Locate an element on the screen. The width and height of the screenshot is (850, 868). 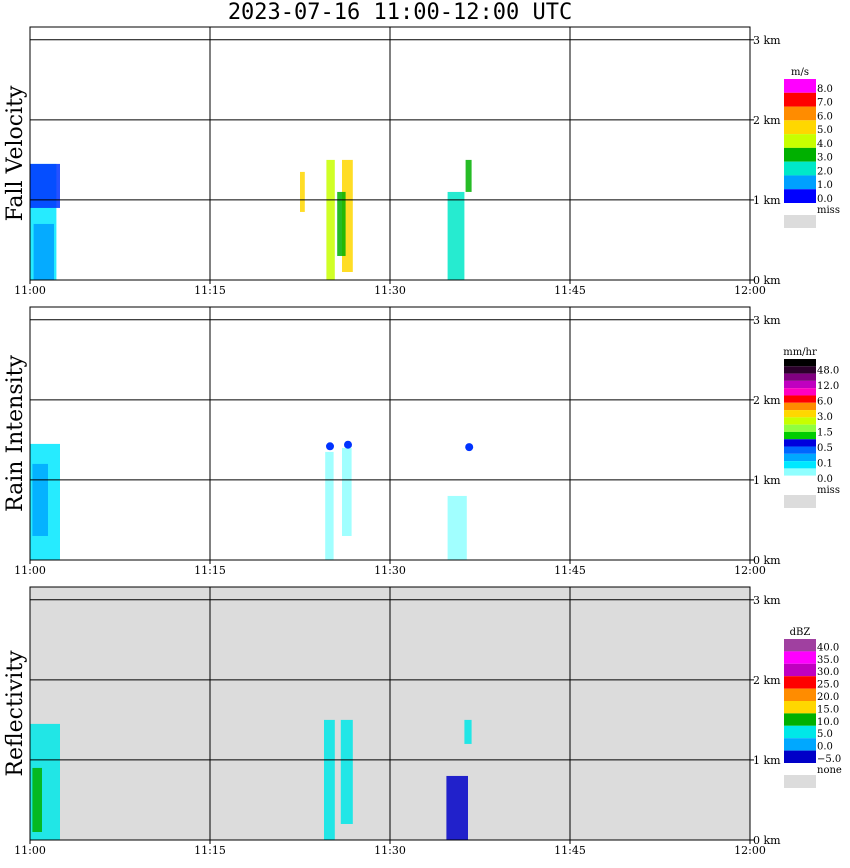
panel-ylabel: Reflectivity is located at coordinates (15, 713).